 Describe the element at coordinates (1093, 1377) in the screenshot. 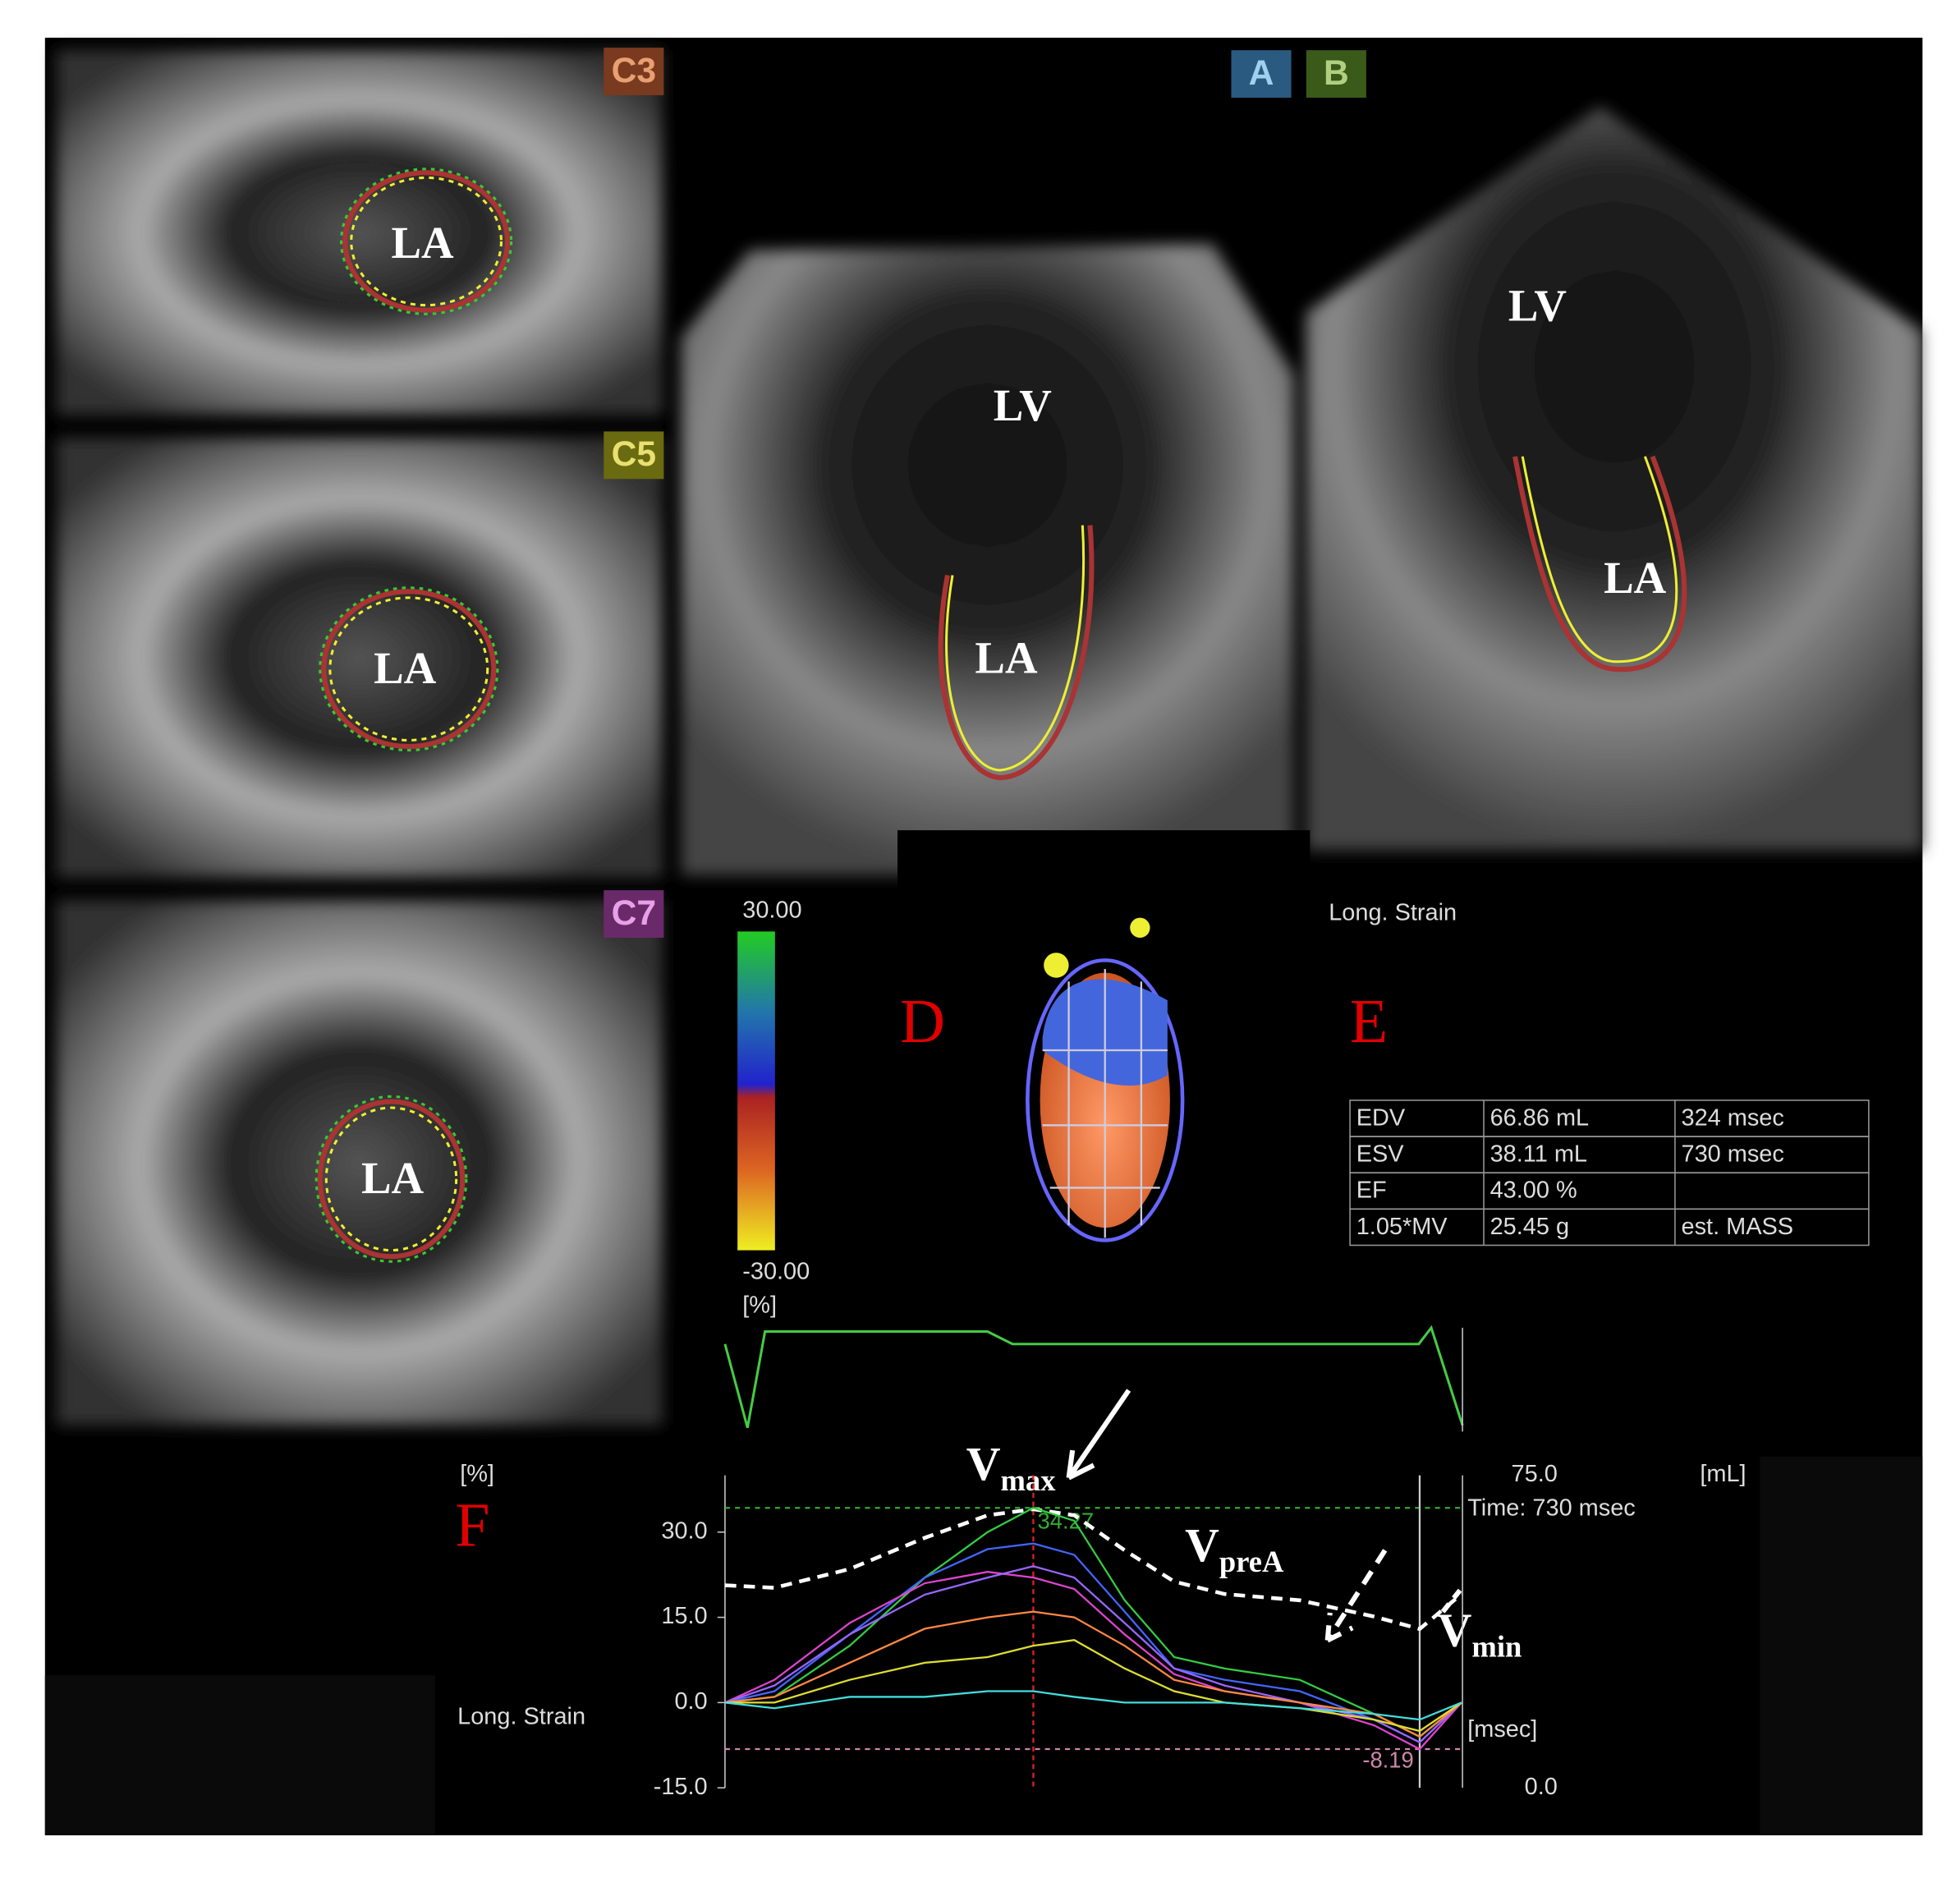

I see `ecg-trace` at that location.